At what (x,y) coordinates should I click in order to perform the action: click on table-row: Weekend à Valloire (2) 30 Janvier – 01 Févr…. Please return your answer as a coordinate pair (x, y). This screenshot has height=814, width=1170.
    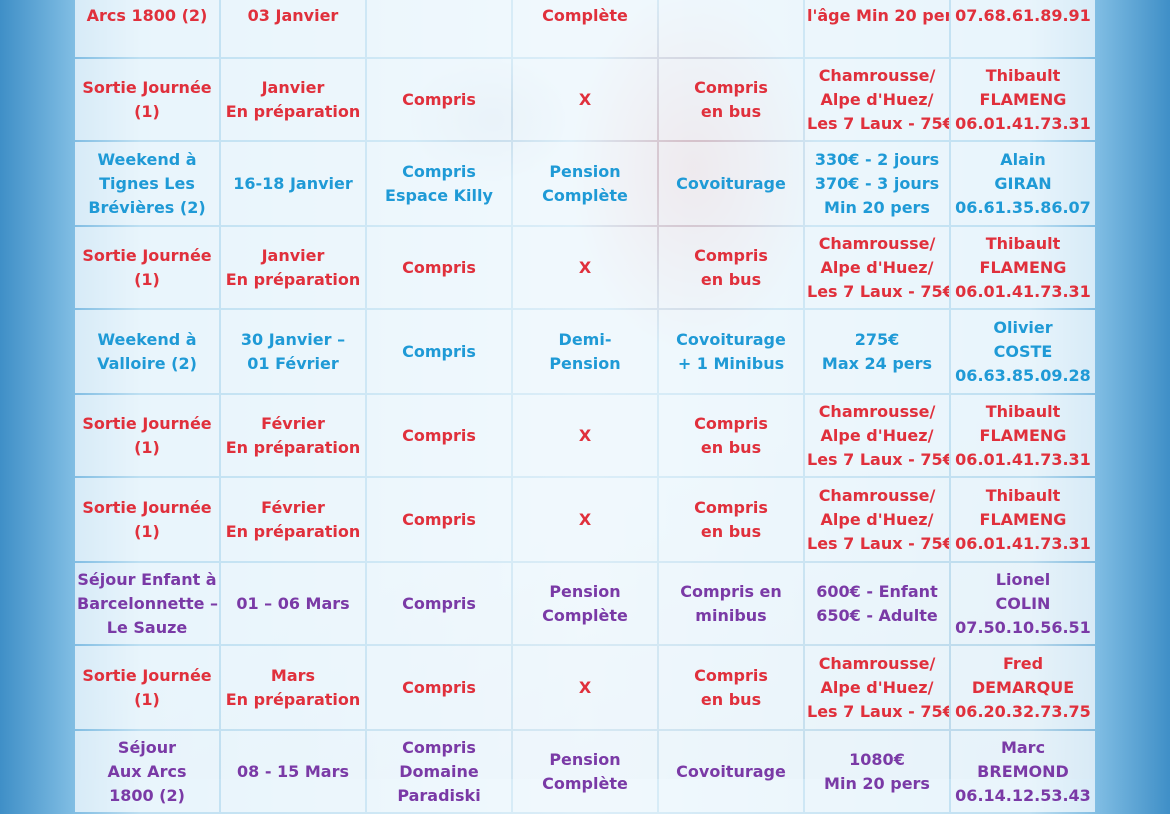
    Looking at the image, I should click on (585, 351).